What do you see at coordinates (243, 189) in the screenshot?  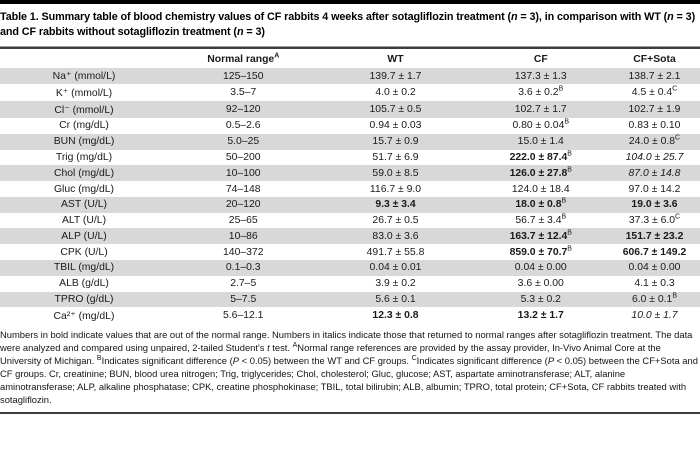 I see `cell-normal-range: 74–148` at bounding box center [243, 189].